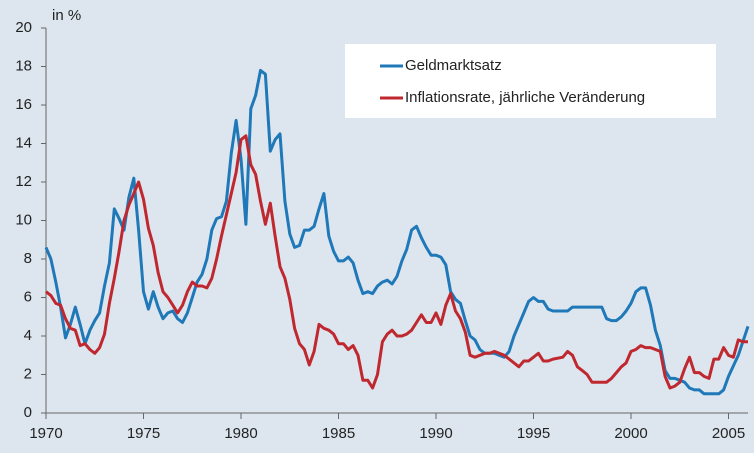 This screenshot has height=453, width=754. Describe the element at coordinates (23, 65) in the screenshot. I see `y-tick-label: 18` at that location.